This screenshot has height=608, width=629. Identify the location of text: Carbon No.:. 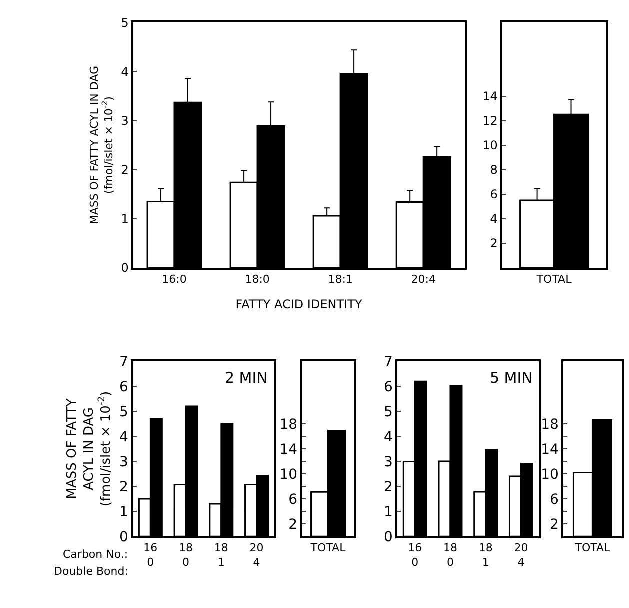
(95, 554).